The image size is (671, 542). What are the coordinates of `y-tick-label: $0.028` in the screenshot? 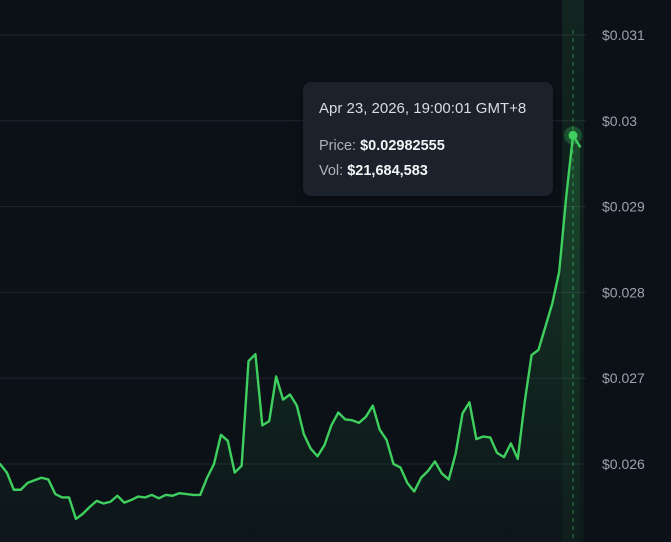 It's located at (623, 292).